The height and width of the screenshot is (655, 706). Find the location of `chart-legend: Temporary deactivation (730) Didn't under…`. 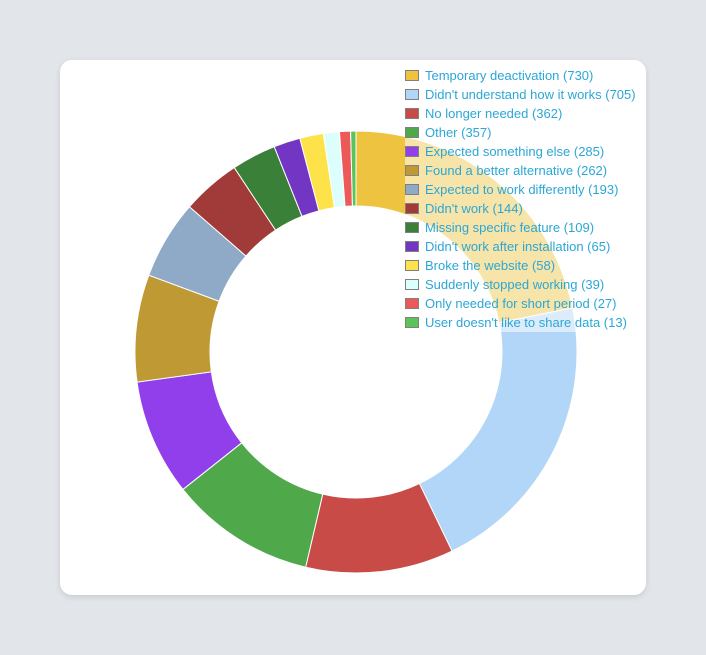

chart-legend: Temporary deactivation (730) Didn't under… is located at coordinates (520, 199).